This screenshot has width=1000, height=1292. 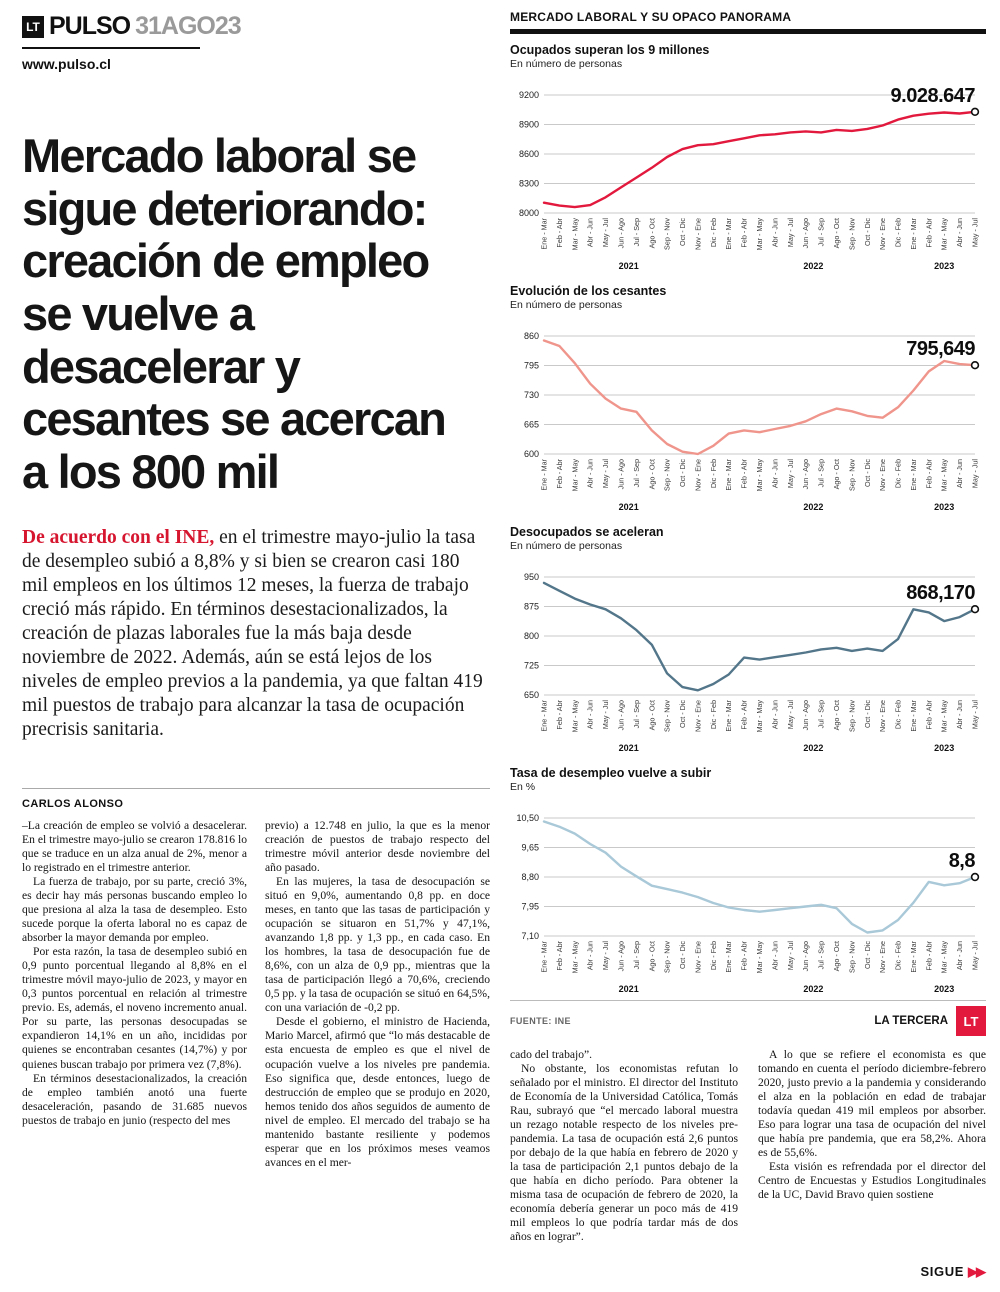 I want to click on article-paragraph: cado del trabajo”., so click(x=551, y=1054).